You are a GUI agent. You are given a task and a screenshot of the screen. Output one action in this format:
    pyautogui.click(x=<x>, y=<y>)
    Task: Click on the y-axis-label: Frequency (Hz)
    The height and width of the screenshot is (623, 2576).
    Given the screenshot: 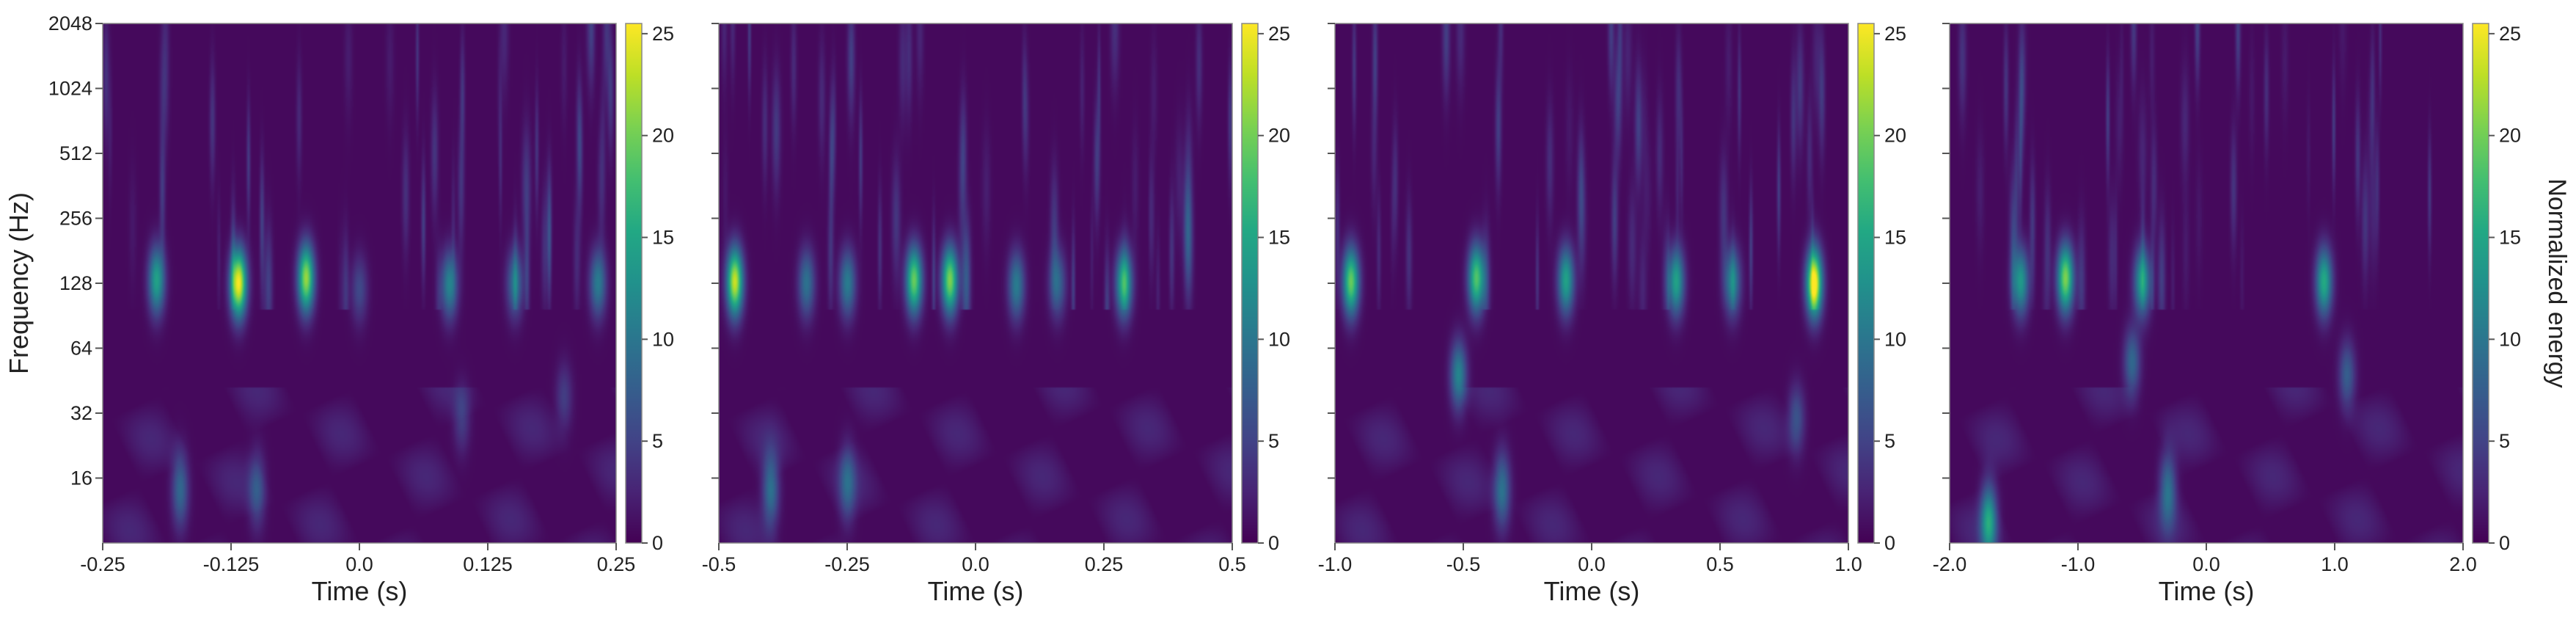 What is the action you would take?
    pyautogui.click(x=19, y=283)
    